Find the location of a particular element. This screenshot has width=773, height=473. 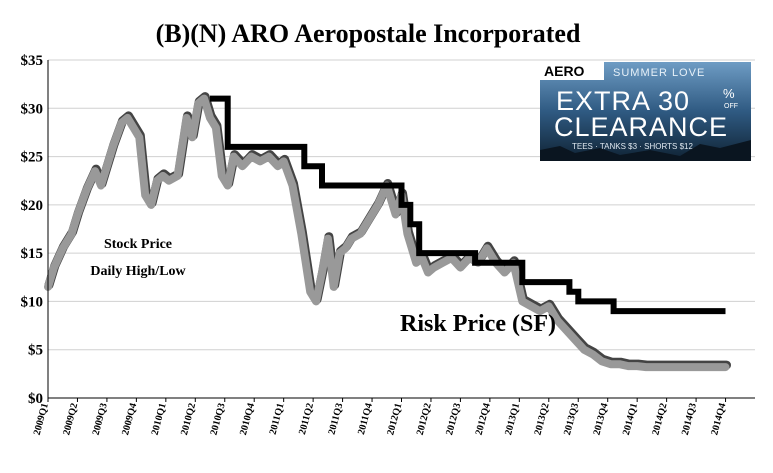

x-tick-label: 2014Q4 is located at coordinates (718, 419).